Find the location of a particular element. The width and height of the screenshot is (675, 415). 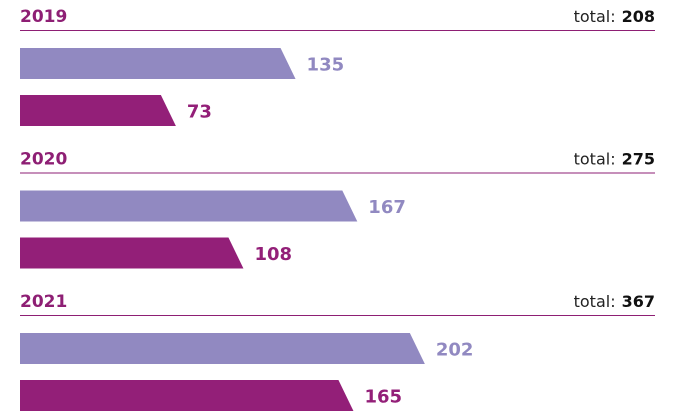

total-value: 367 is located at coordinates (638, 301).